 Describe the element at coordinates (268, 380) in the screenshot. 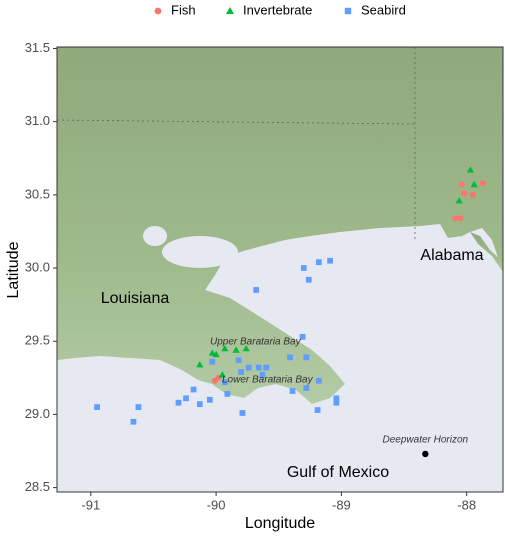

I see `annotation: Lower Barataria Bay` at that location.